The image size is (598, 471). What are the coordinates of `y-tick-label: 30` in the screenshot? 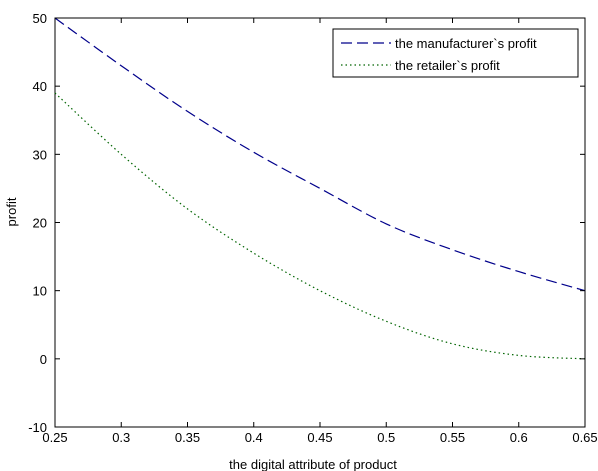 It's located at (40, 154).